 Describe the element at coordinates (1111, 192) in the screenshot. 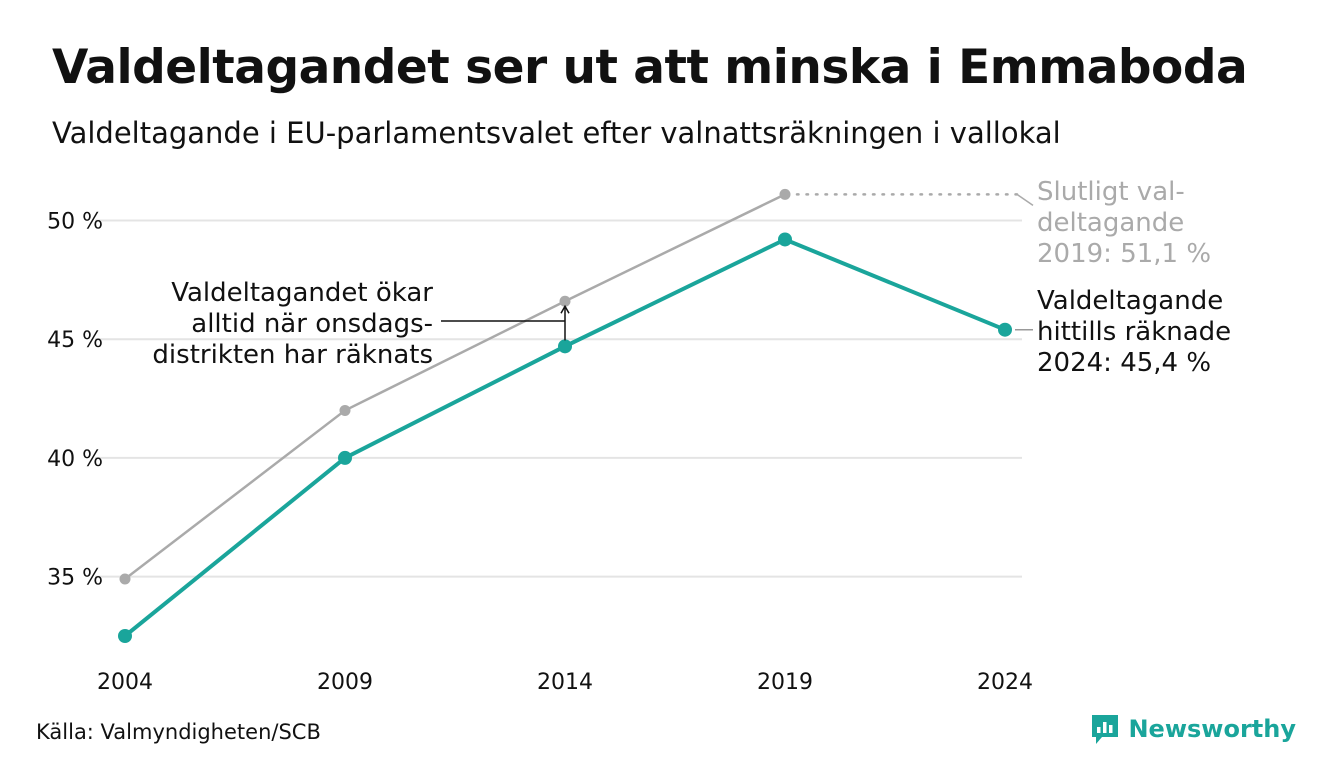

I see `final-2019-label: Slutligt val-` at that location.